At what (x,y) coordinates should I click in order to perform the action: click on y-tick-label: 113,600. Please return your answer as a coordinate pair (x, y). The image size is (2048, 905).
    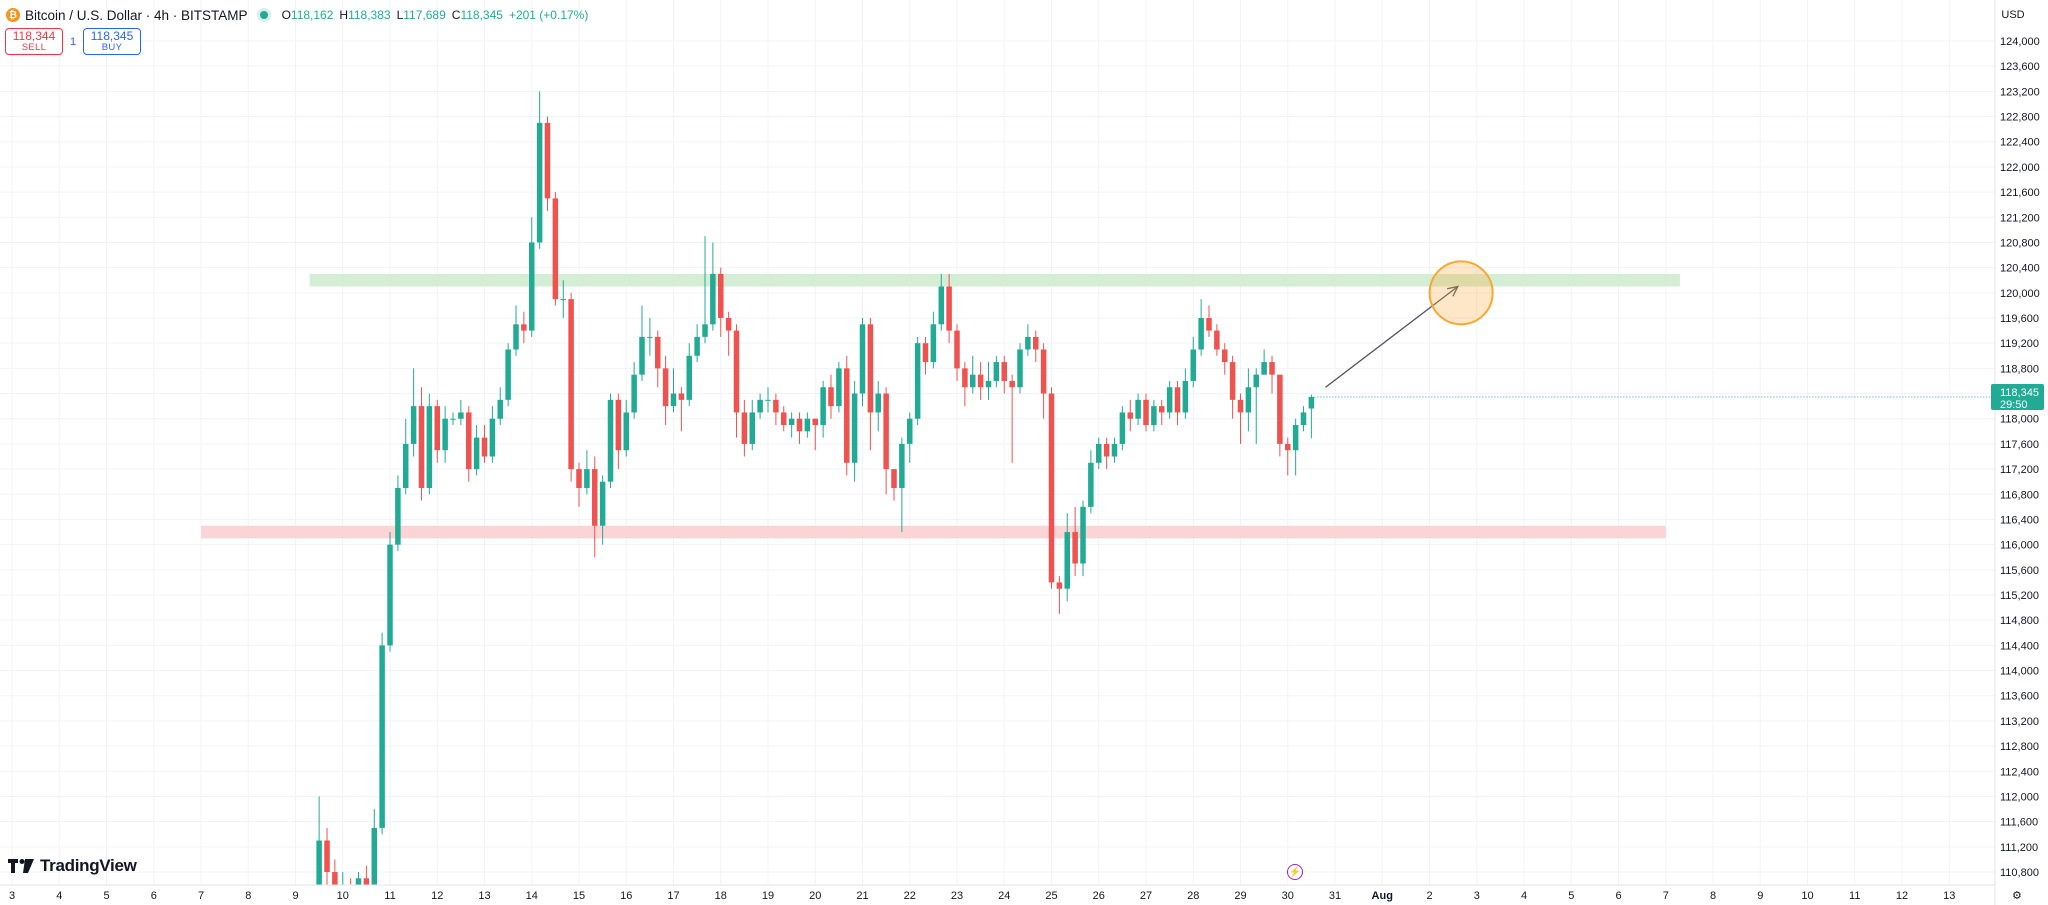
    Looking at the image, I should click on (2019, 697).